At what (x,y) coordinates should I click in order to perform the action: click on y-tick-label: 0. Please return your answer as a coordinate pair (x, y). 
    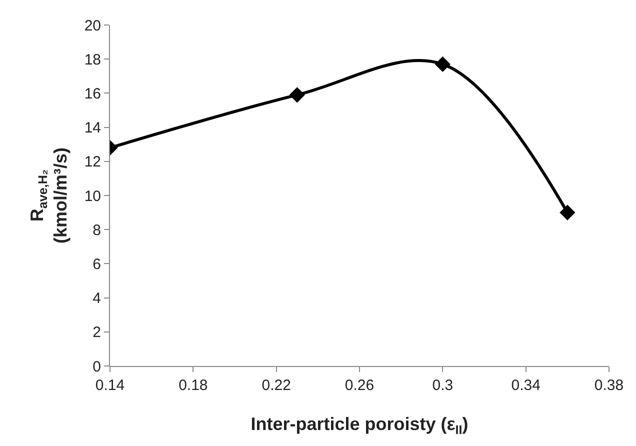
    Looking at the image, I should click on (96, 367).